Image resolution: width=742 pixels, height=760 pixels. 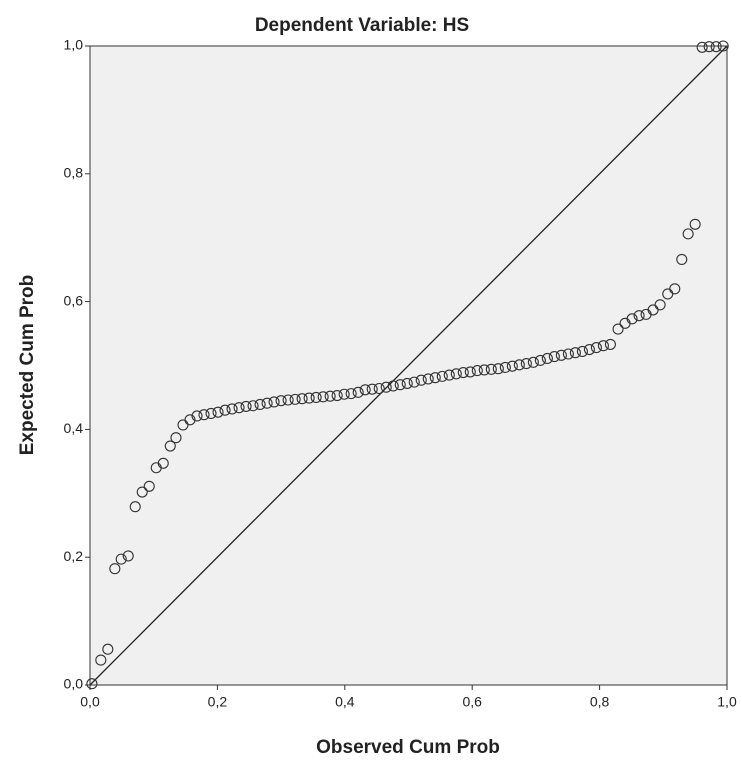 What do you see at coordinates (472, 702) in the screenshot?
I see `x-tick-label: 0,6` at bounding box center [472, 702].